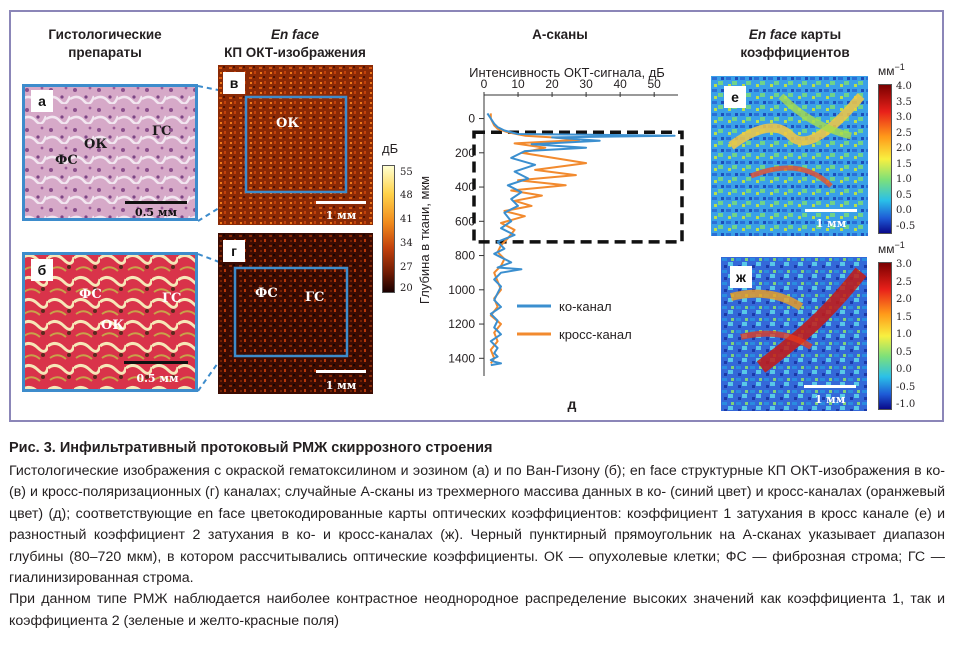 Image resolution: width=954 pixels, height=664 pixels. What do you see at coordinates (904, 86) in the screenshot?
I see `colorbar-tick: 4.0` at bounding box center [904, 86].